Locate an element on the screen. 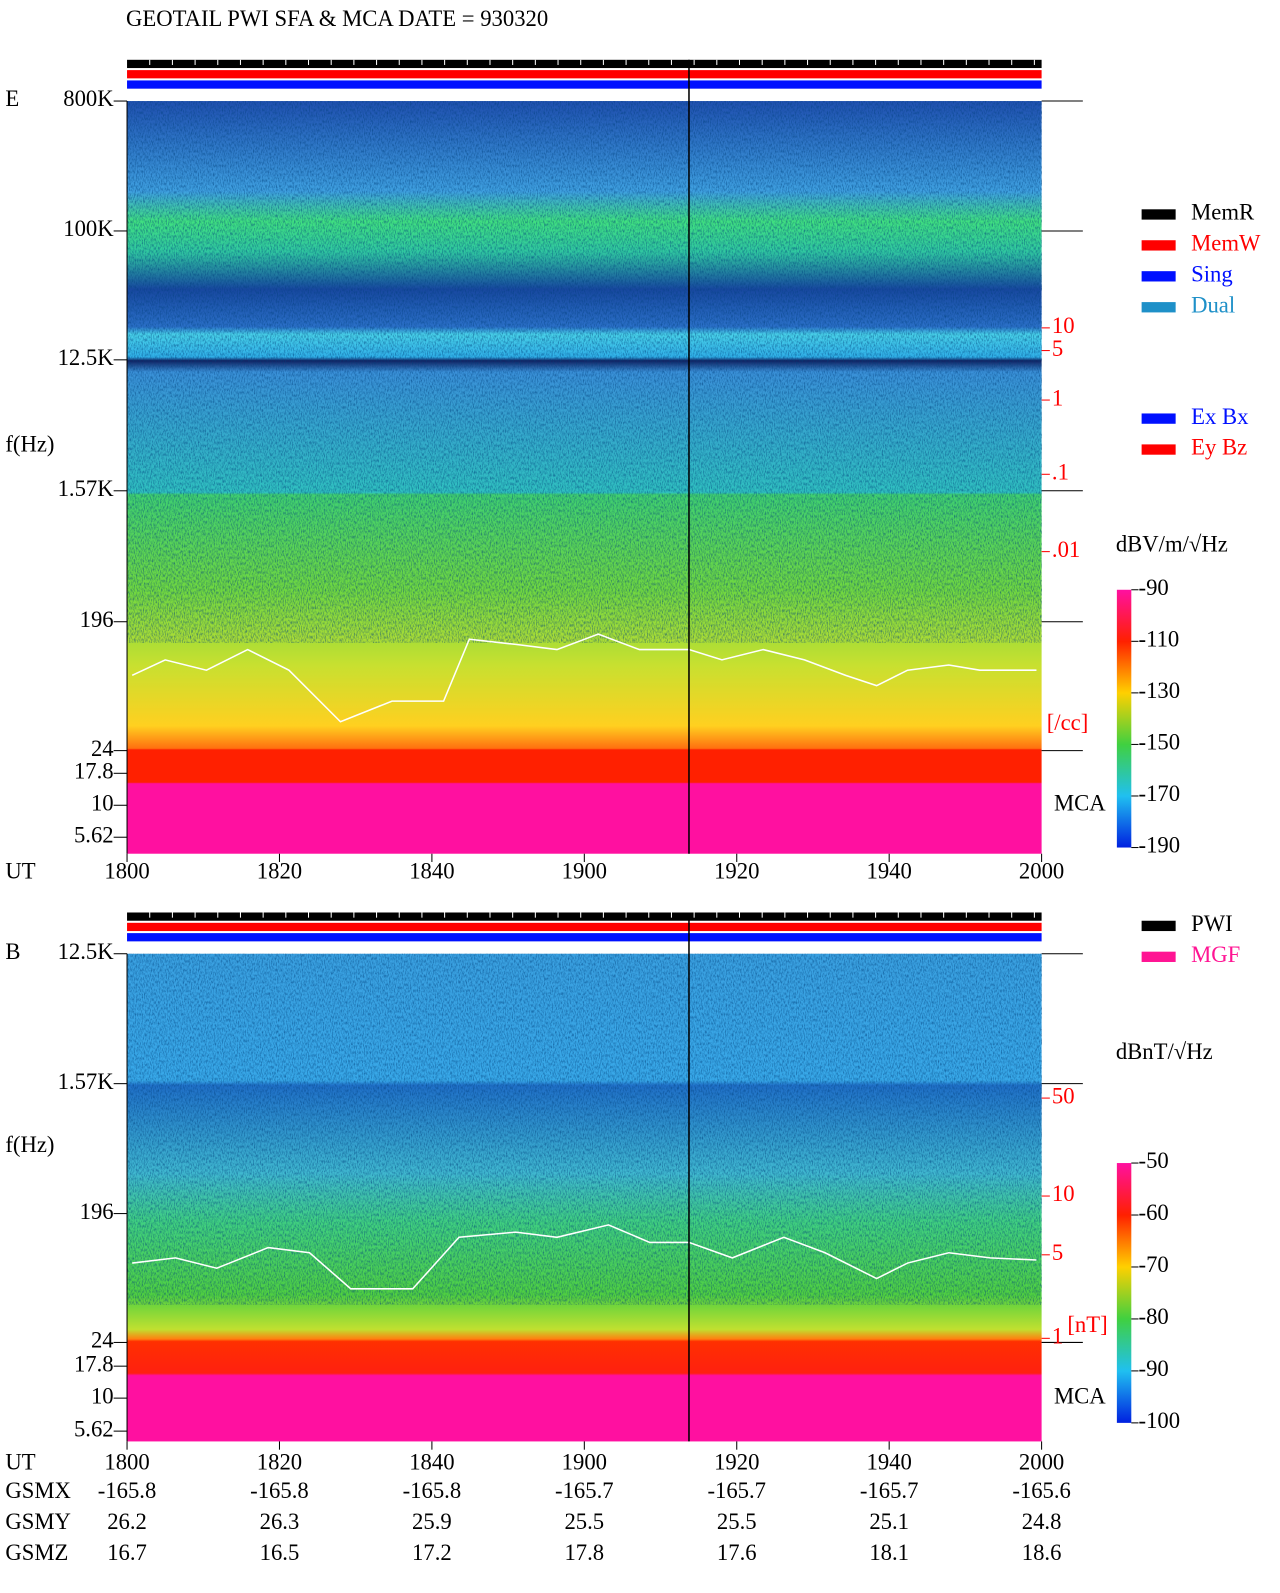 The width and height of the screenshot is (1280, 1593). colorbar-tick-label: -100 is located at coordinates (1160, 1420).